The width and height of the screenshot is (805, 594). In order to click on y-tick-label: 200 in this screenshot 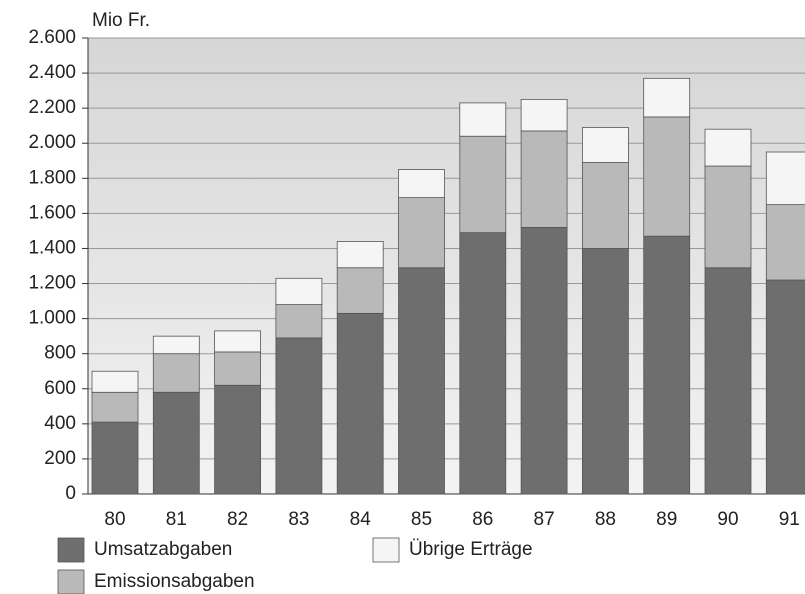, I will do `click(60, 458)`.